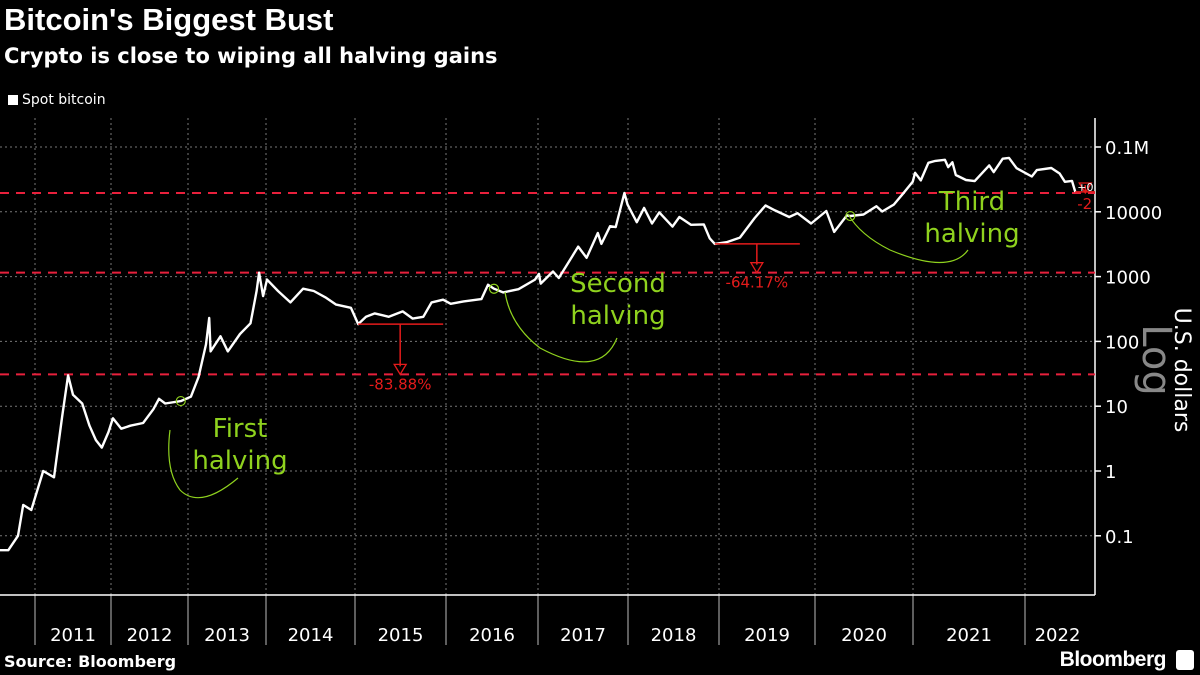 Image resolution: width=1200 pixels, height=675 pixels. Describe the element at coordinates (1185, 660) in the screenshot. I see `bloomberg-terminal-icon` at that location.